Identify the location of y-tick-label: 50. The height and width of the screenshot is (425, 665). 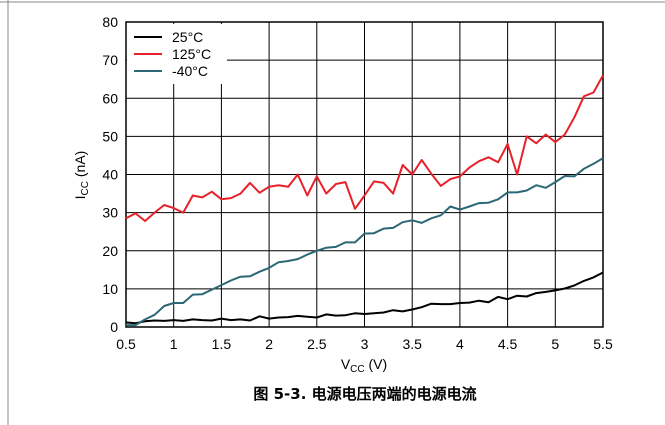
(110, 136).